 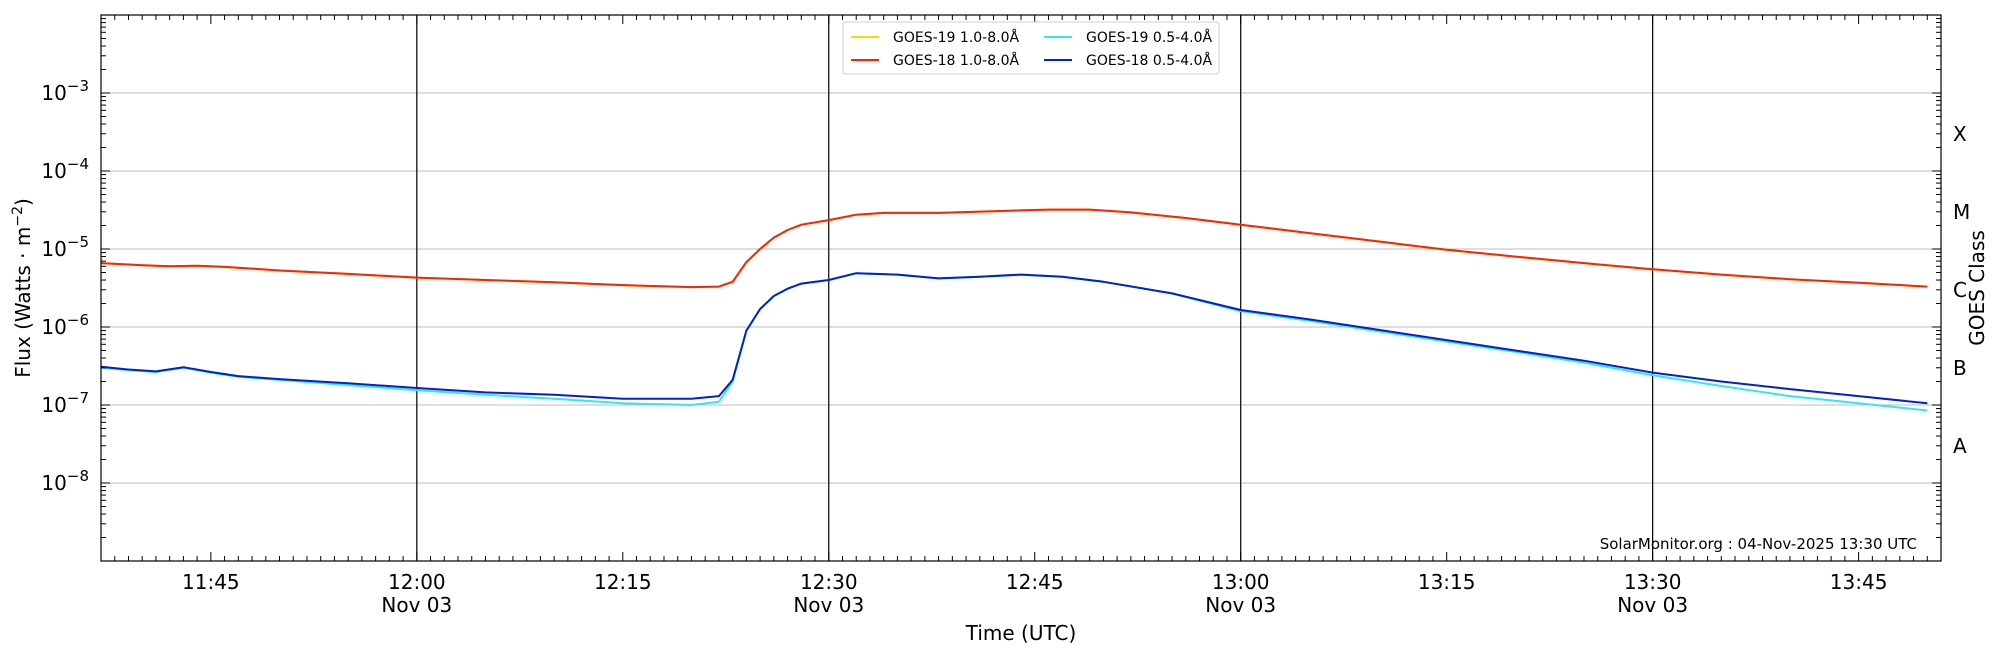 What do you see at coordinates (956, 60) in the screenshot?
I see `legend-label: GOES-18 1.0-8.0Å` at bounding box center [956, 60].